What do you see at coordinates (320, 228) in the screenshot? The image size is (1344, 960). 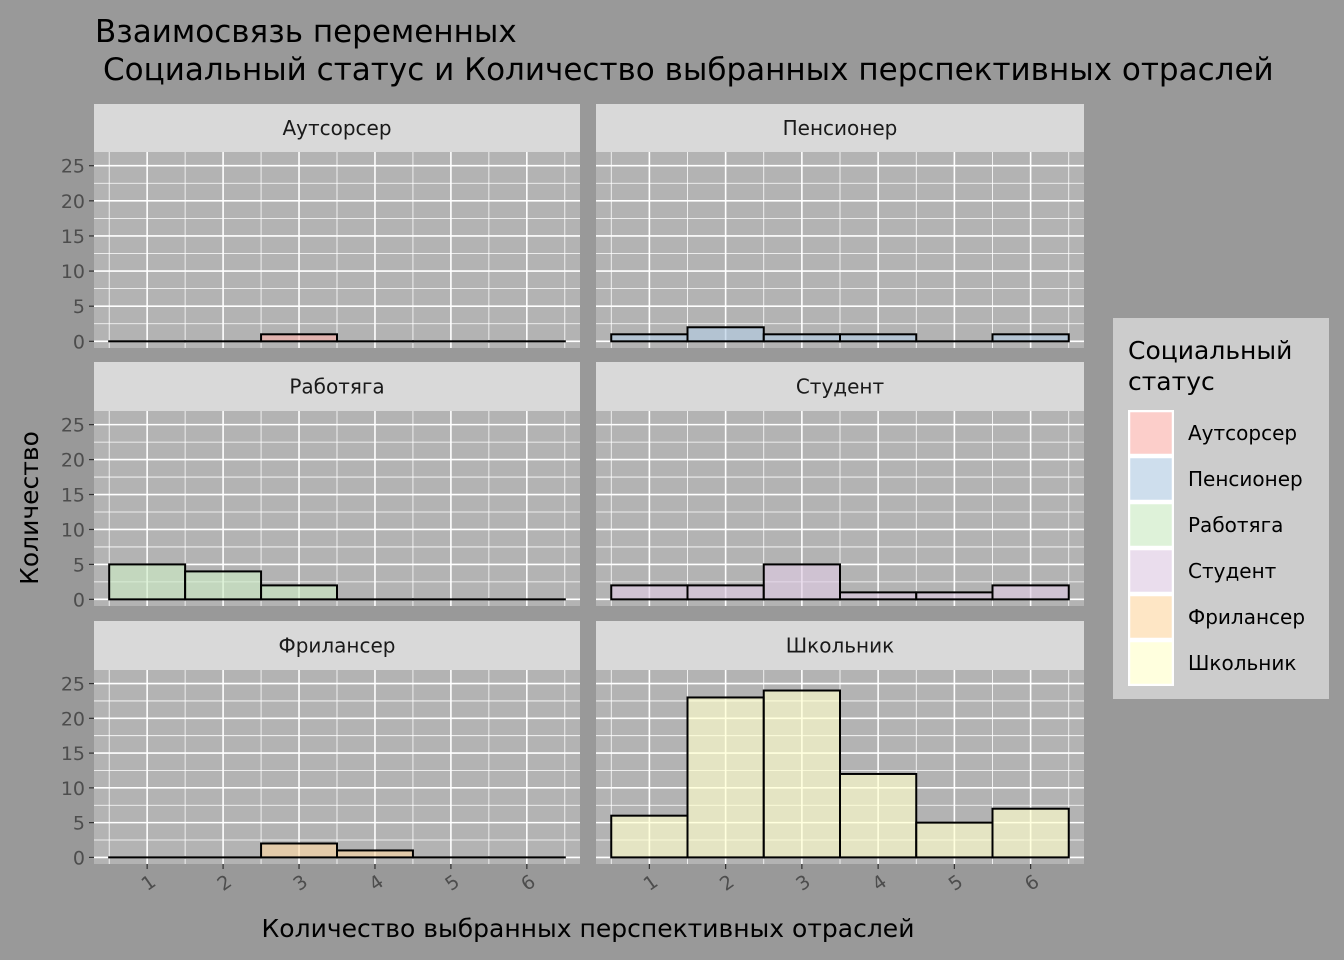 I see `facet-panel: Аутсорсер 0 5 10 15 20 25` at bounding box center [320, 228].